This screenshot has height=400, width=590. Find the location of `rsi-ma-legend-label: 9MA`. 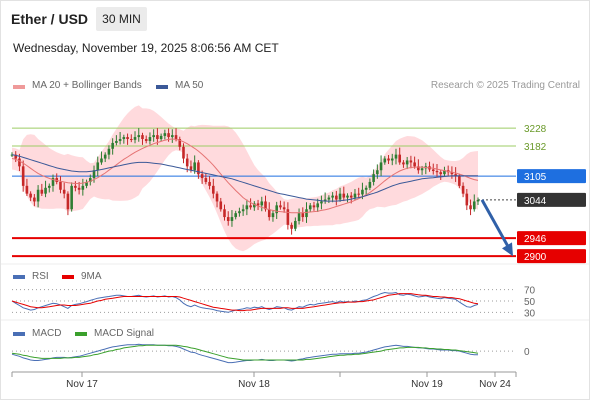

rsi-ma-legend-label: 9MA is located at coordinates (91, 276).